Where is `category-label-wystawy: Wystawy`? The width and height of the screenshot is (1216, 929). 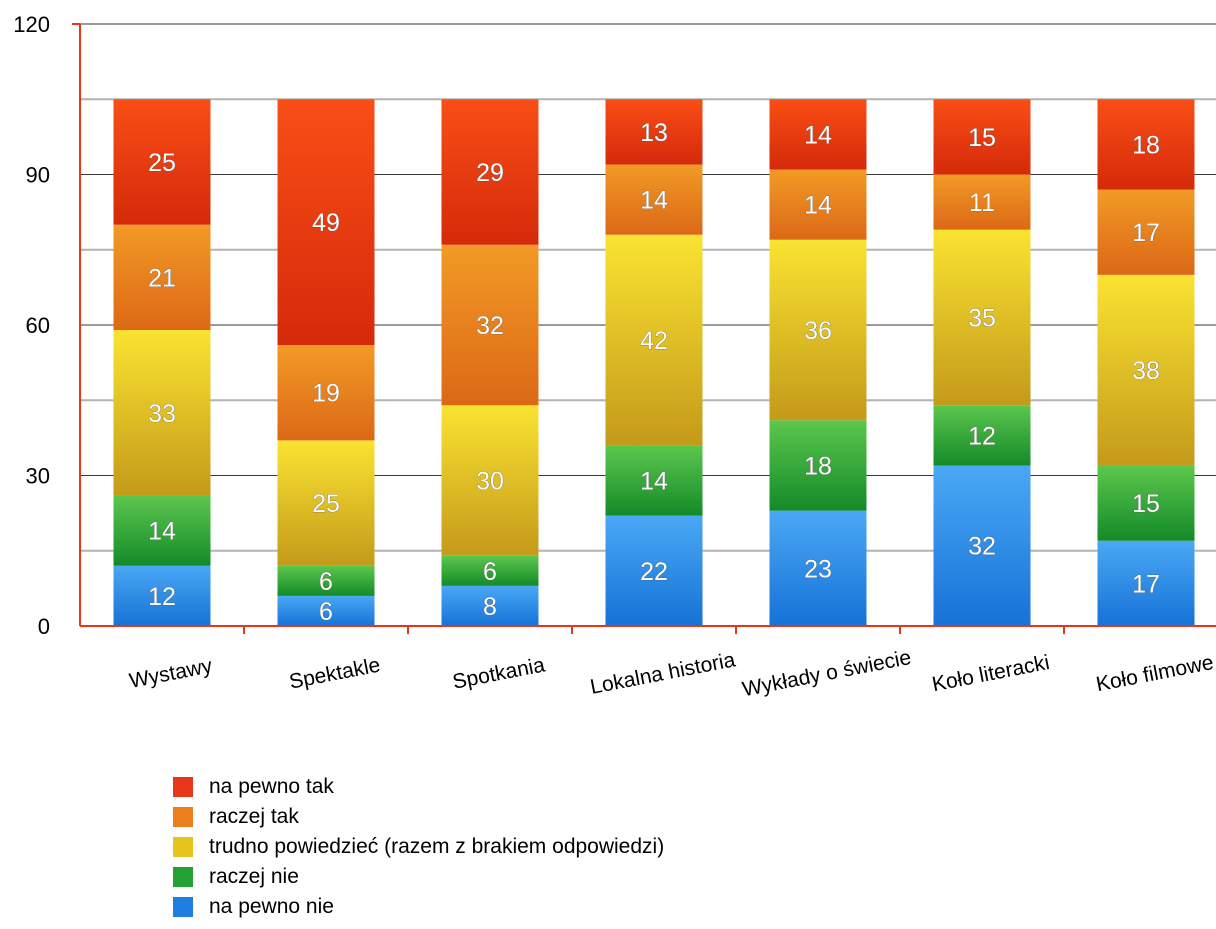
category-label-wystawy: Wystawy is located at coordinates (170, 673).